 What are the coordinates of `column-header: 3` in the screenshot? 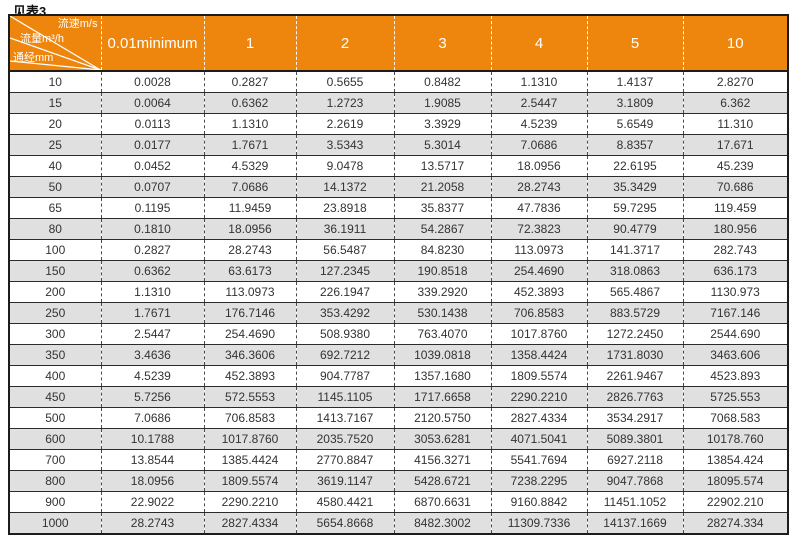 It's located at (442, 43).